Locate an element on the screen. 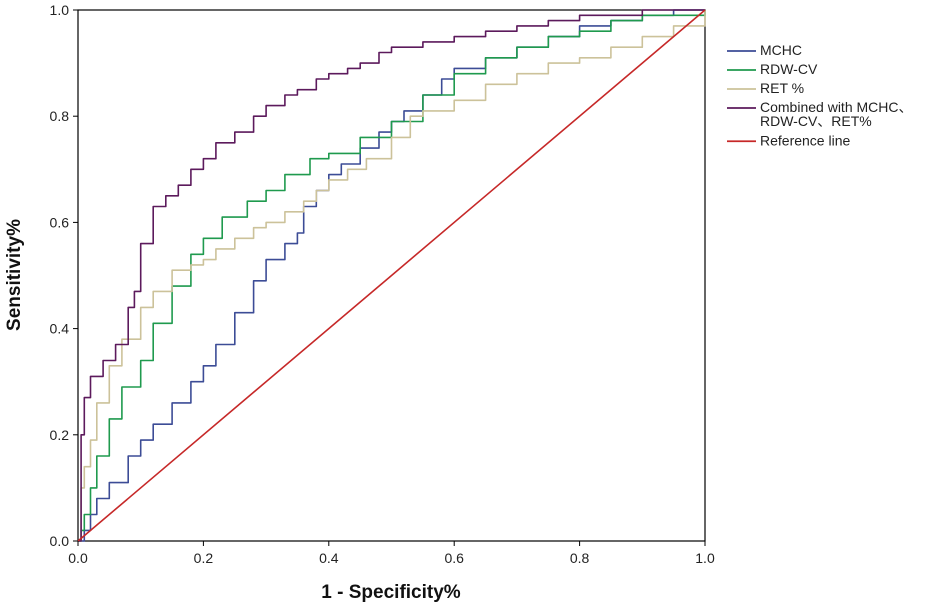 The image size is (945, 606). y-tick-label: 0.2 is located at coordinates (60, 435).